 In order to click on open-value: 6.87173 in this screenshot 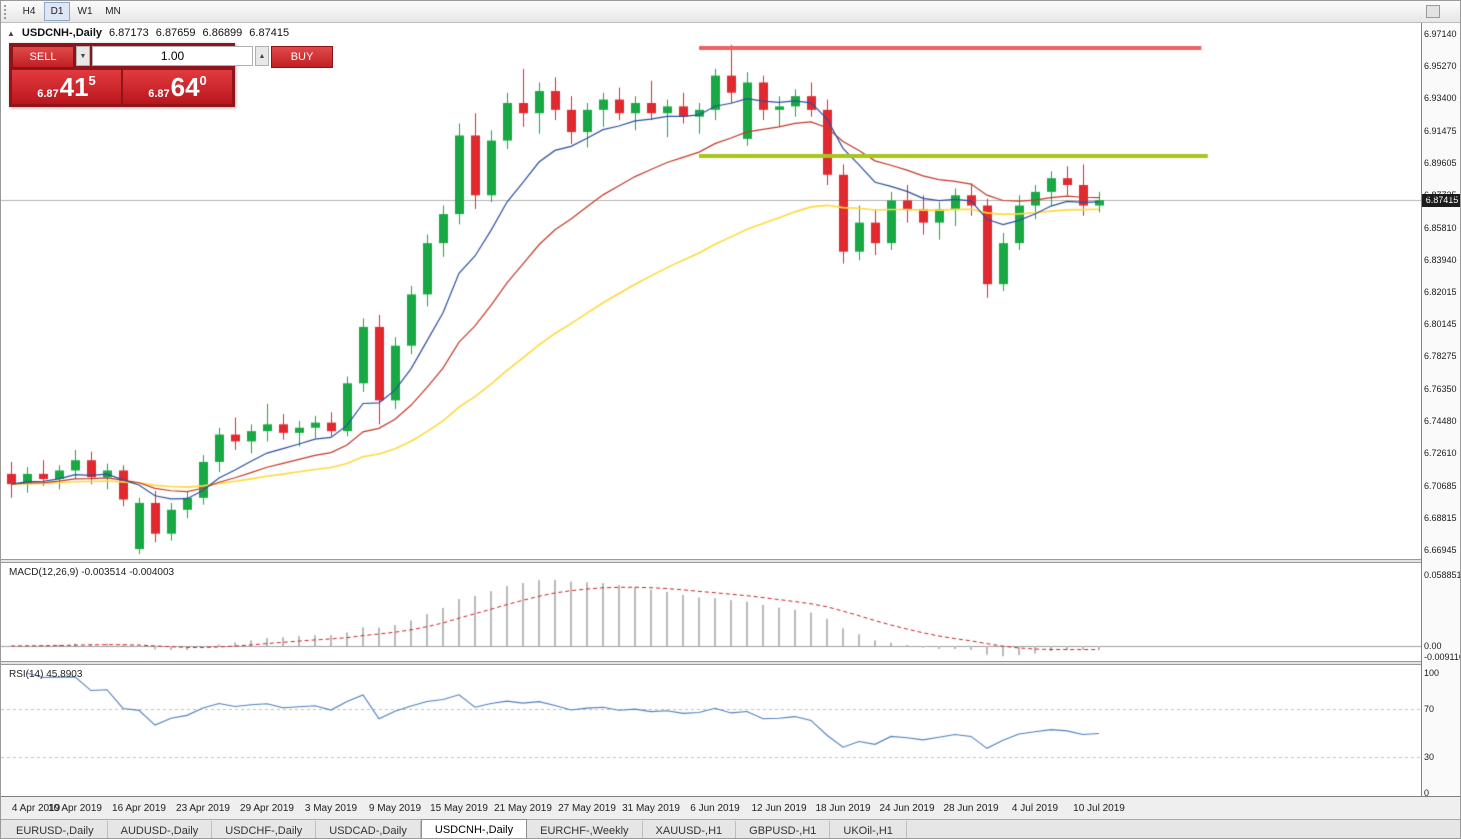, I will do `click(129, 33)`.